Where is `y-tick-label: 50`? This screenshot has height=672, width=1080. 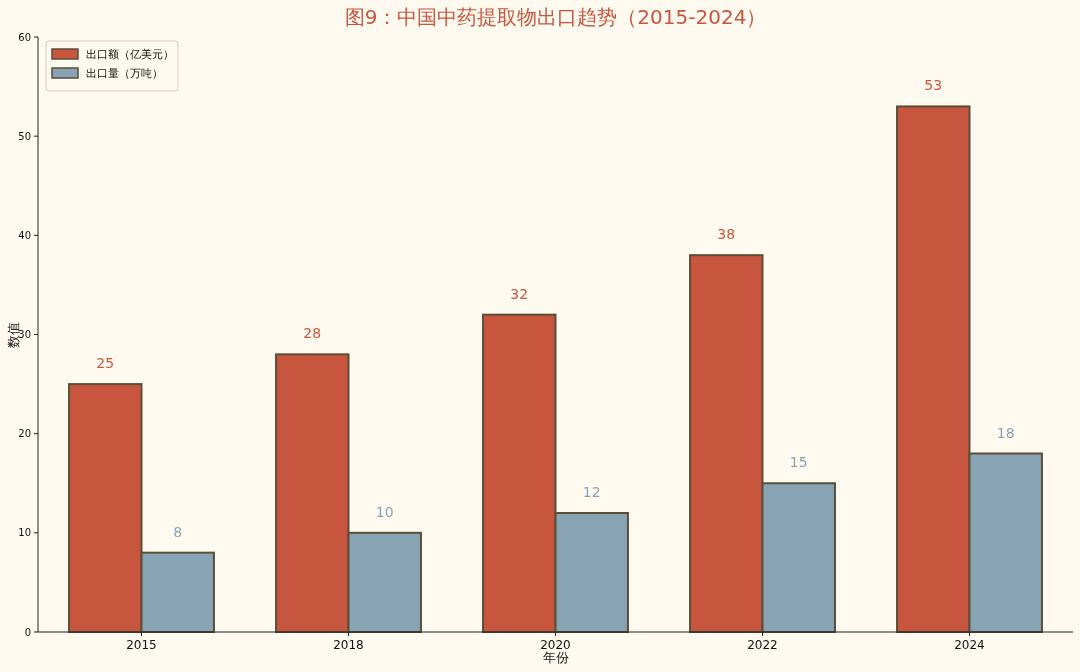 y-tick-label: 50 is located at coordinates (24, 136).